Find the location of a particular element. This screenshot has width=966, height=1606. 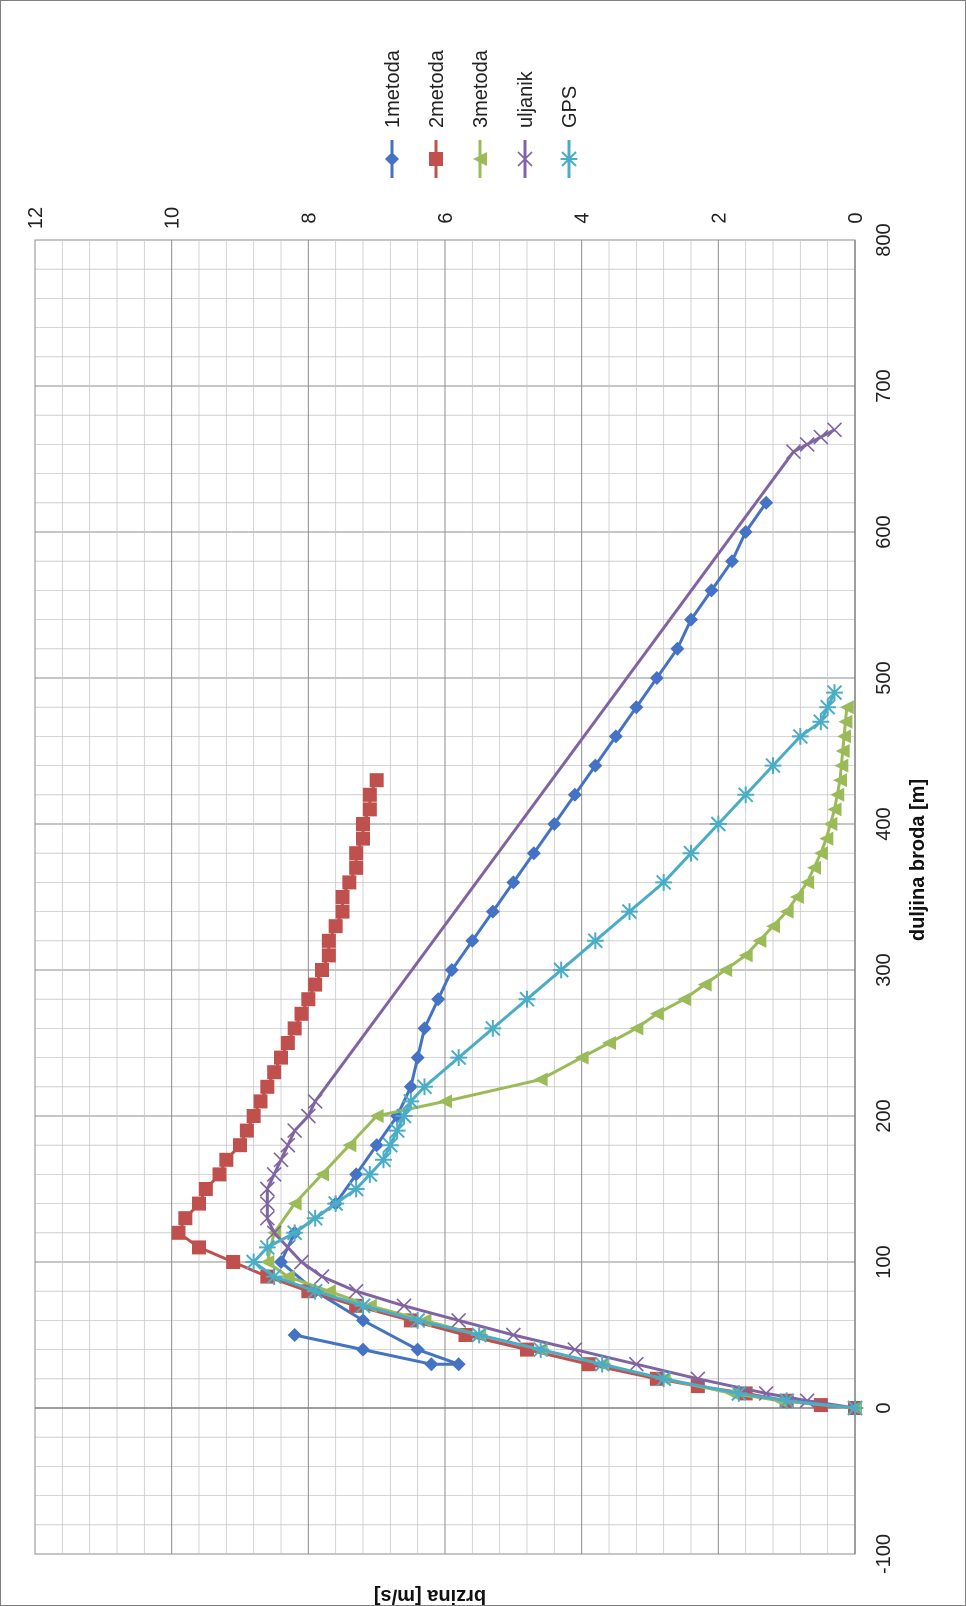

x-tick-label: 800 is located at coordinates (884, 239).